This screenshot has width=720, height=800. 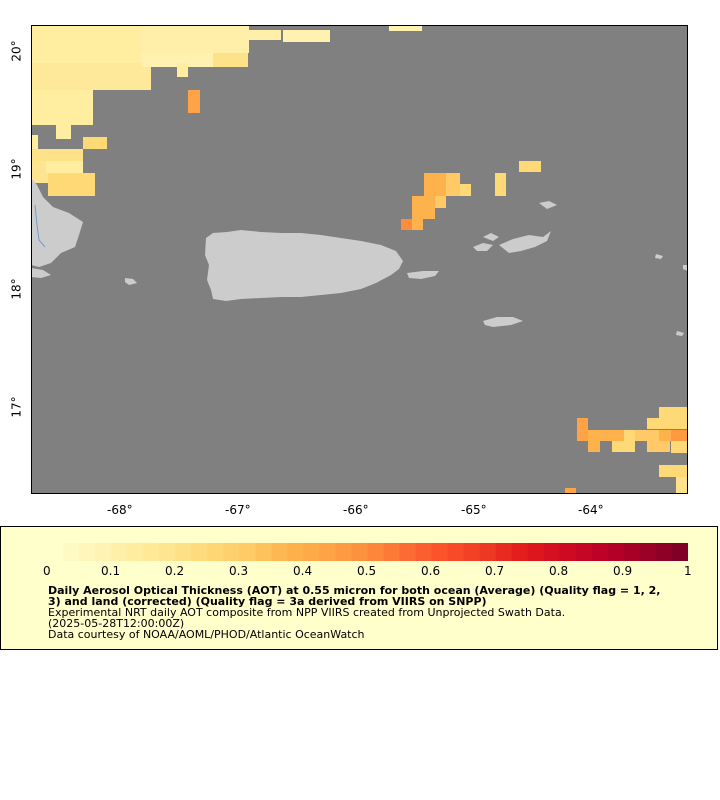 I want to click on vieques-land, so click(x=423, y=275).